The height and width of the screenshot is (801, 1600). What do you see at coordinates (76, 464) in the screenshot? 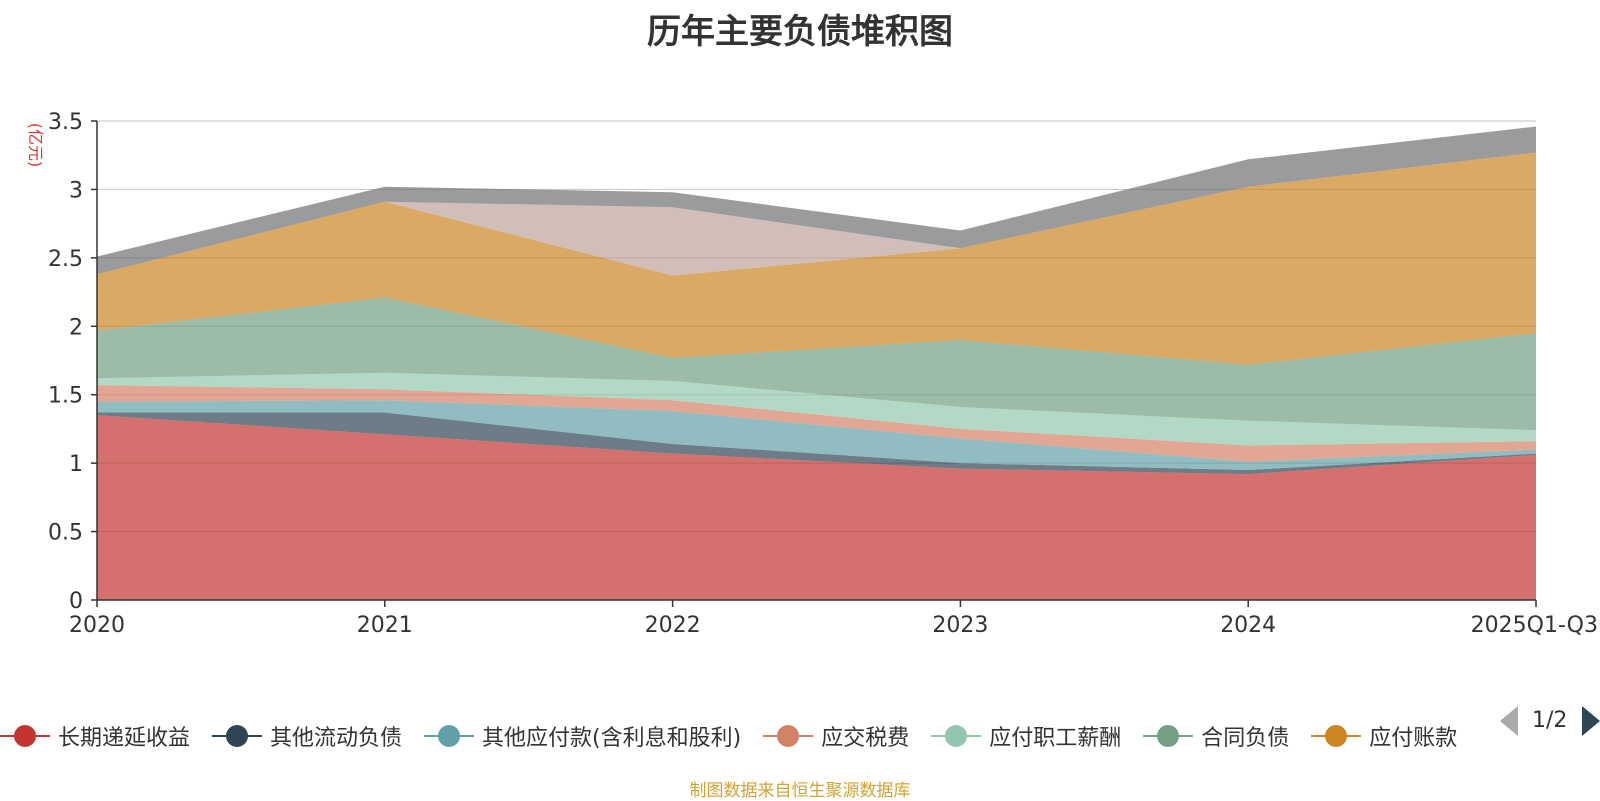
I see `y-tick-label: 1` at bounding box center [76, 464].